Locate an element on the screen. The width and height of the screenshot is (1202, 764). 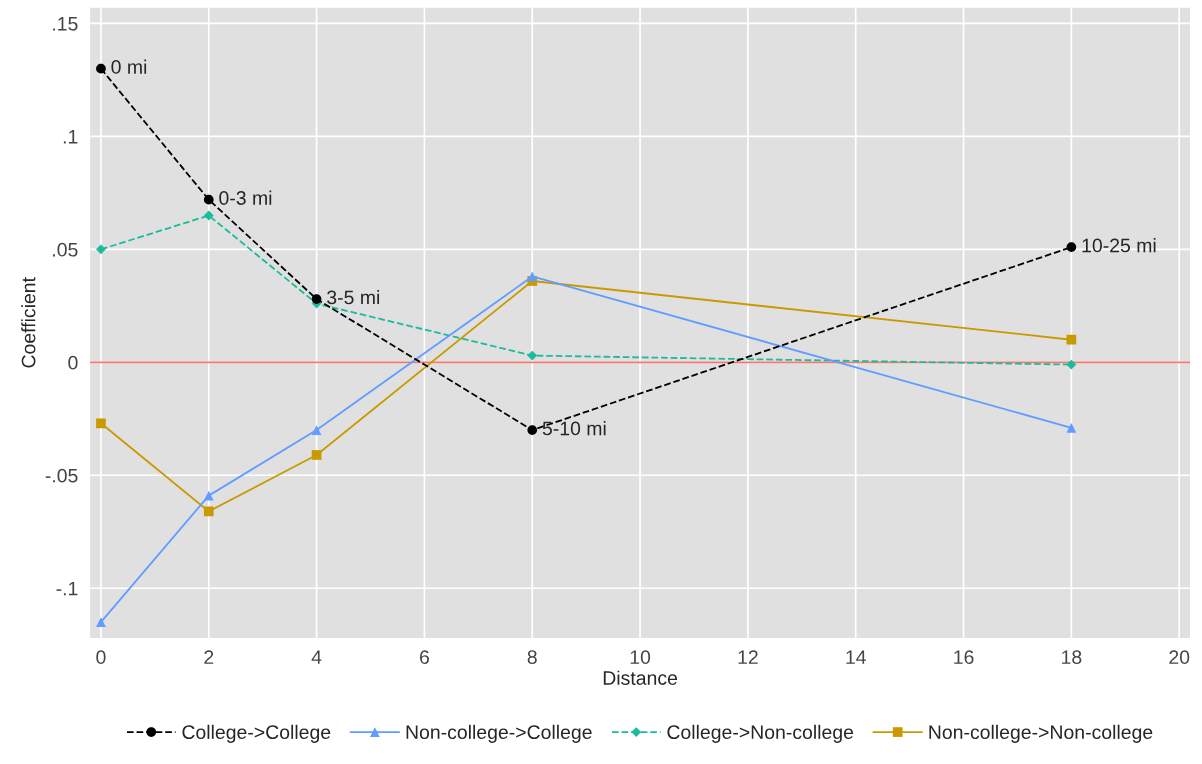
y-tick-label: .1 is located at coordinates (70, 137).